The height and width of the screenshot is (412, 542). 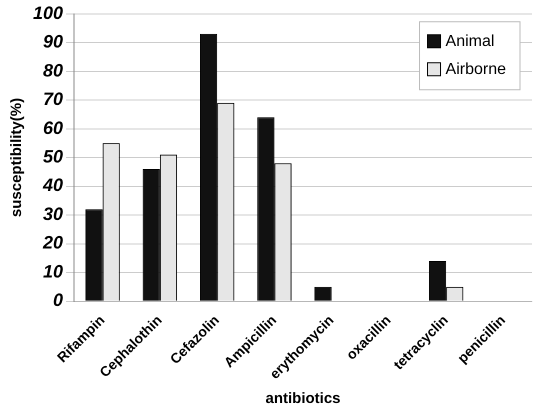 What do you see at coordinates (53, 242) in the screenshot?
I see `y-tick-label: 20` at bounding box center [53, 242].